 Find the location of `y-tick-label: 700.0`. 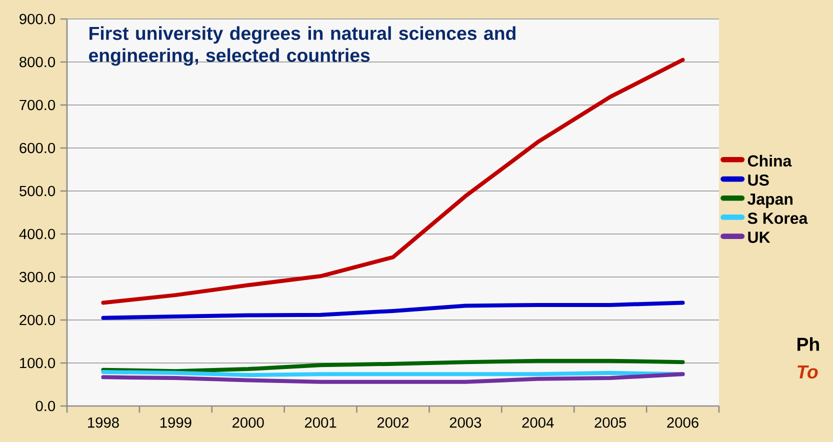

y-tick-label: 700.0 is located at coordinates (38, 105).